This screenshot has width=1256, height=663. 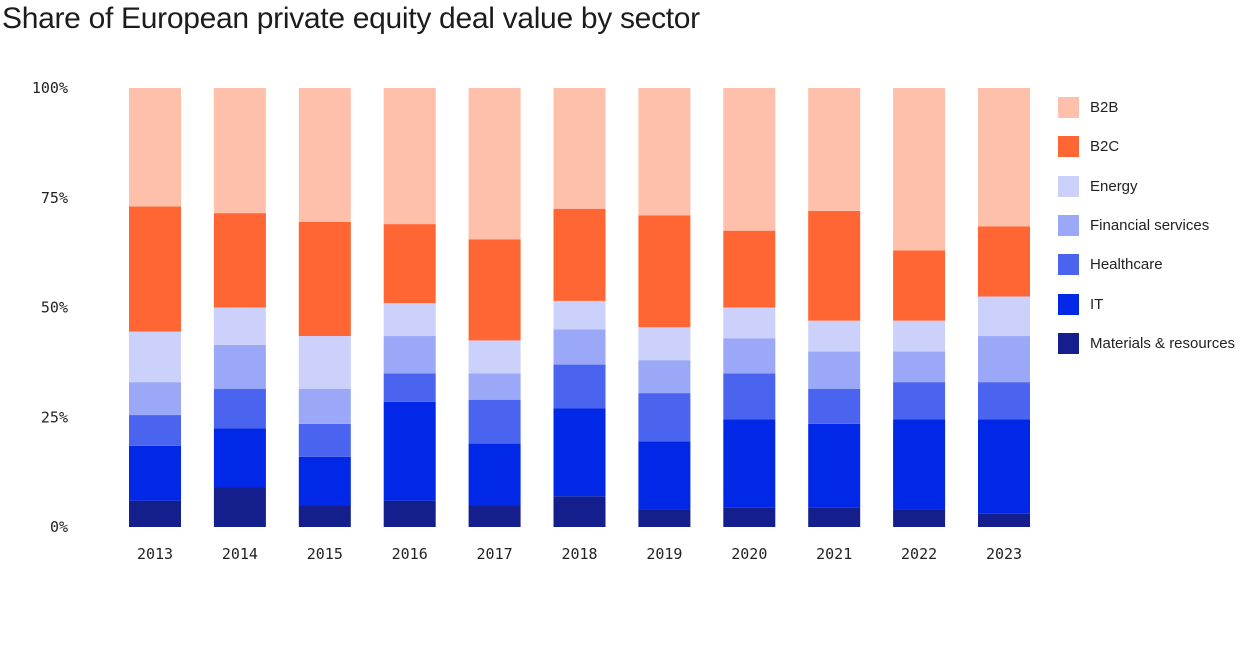 What do you see at coordinates (494, 516) in the screenshot?
I see `bar-segment-2017-materials-resources` at bounding box center [494, 516].